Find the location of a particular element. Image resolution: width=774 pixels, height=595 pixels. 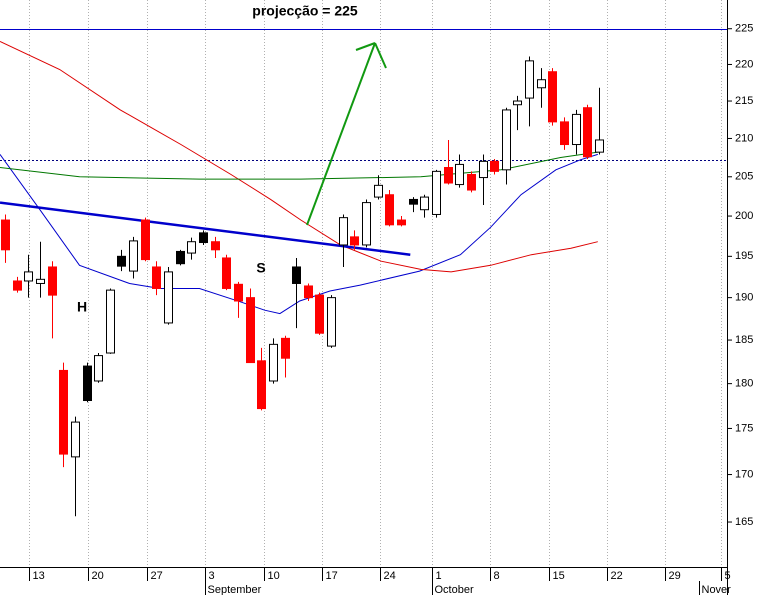

annotation: projecção = 225 is located at coordinates (305, 11).